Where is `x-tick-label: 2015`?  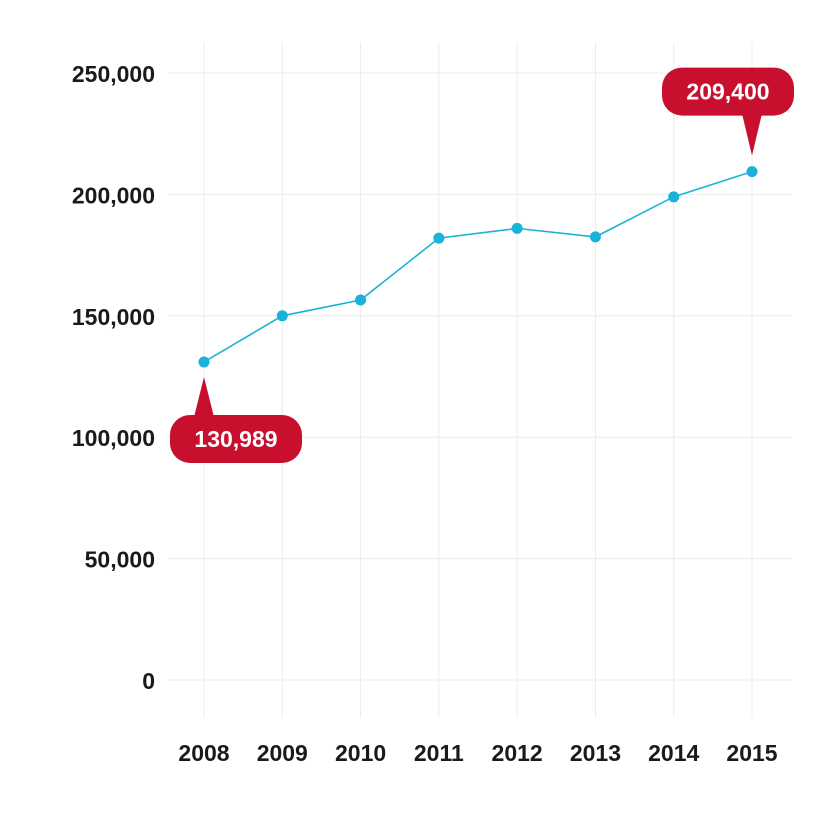
x-tick-label: 2015 is located at coordinates (751, 753).